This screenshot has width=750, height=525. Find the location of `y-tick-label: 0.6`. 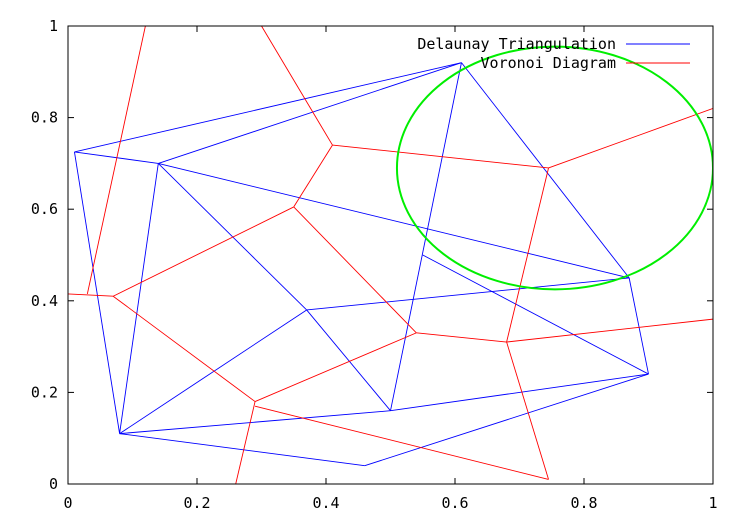

y-tick-label: 0.6 is located at coordinates (44, 209).